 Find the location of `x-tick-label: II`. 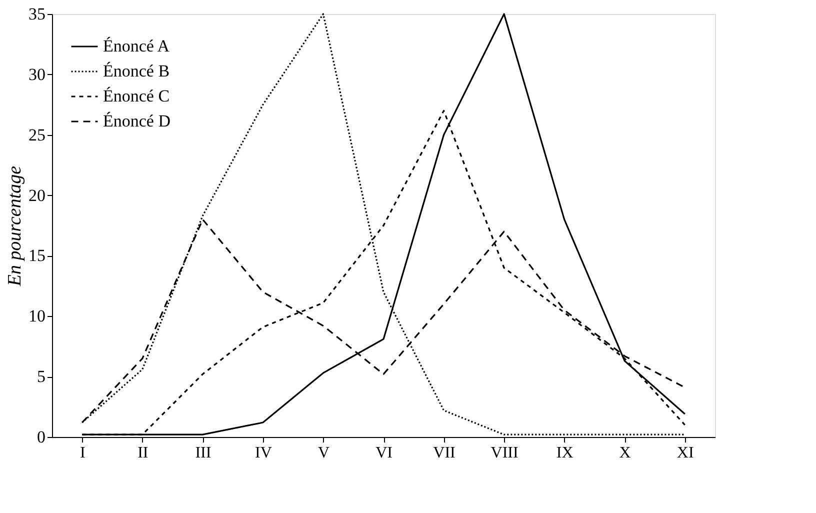

x-tick-label: II is located at coordinates (143, 453).